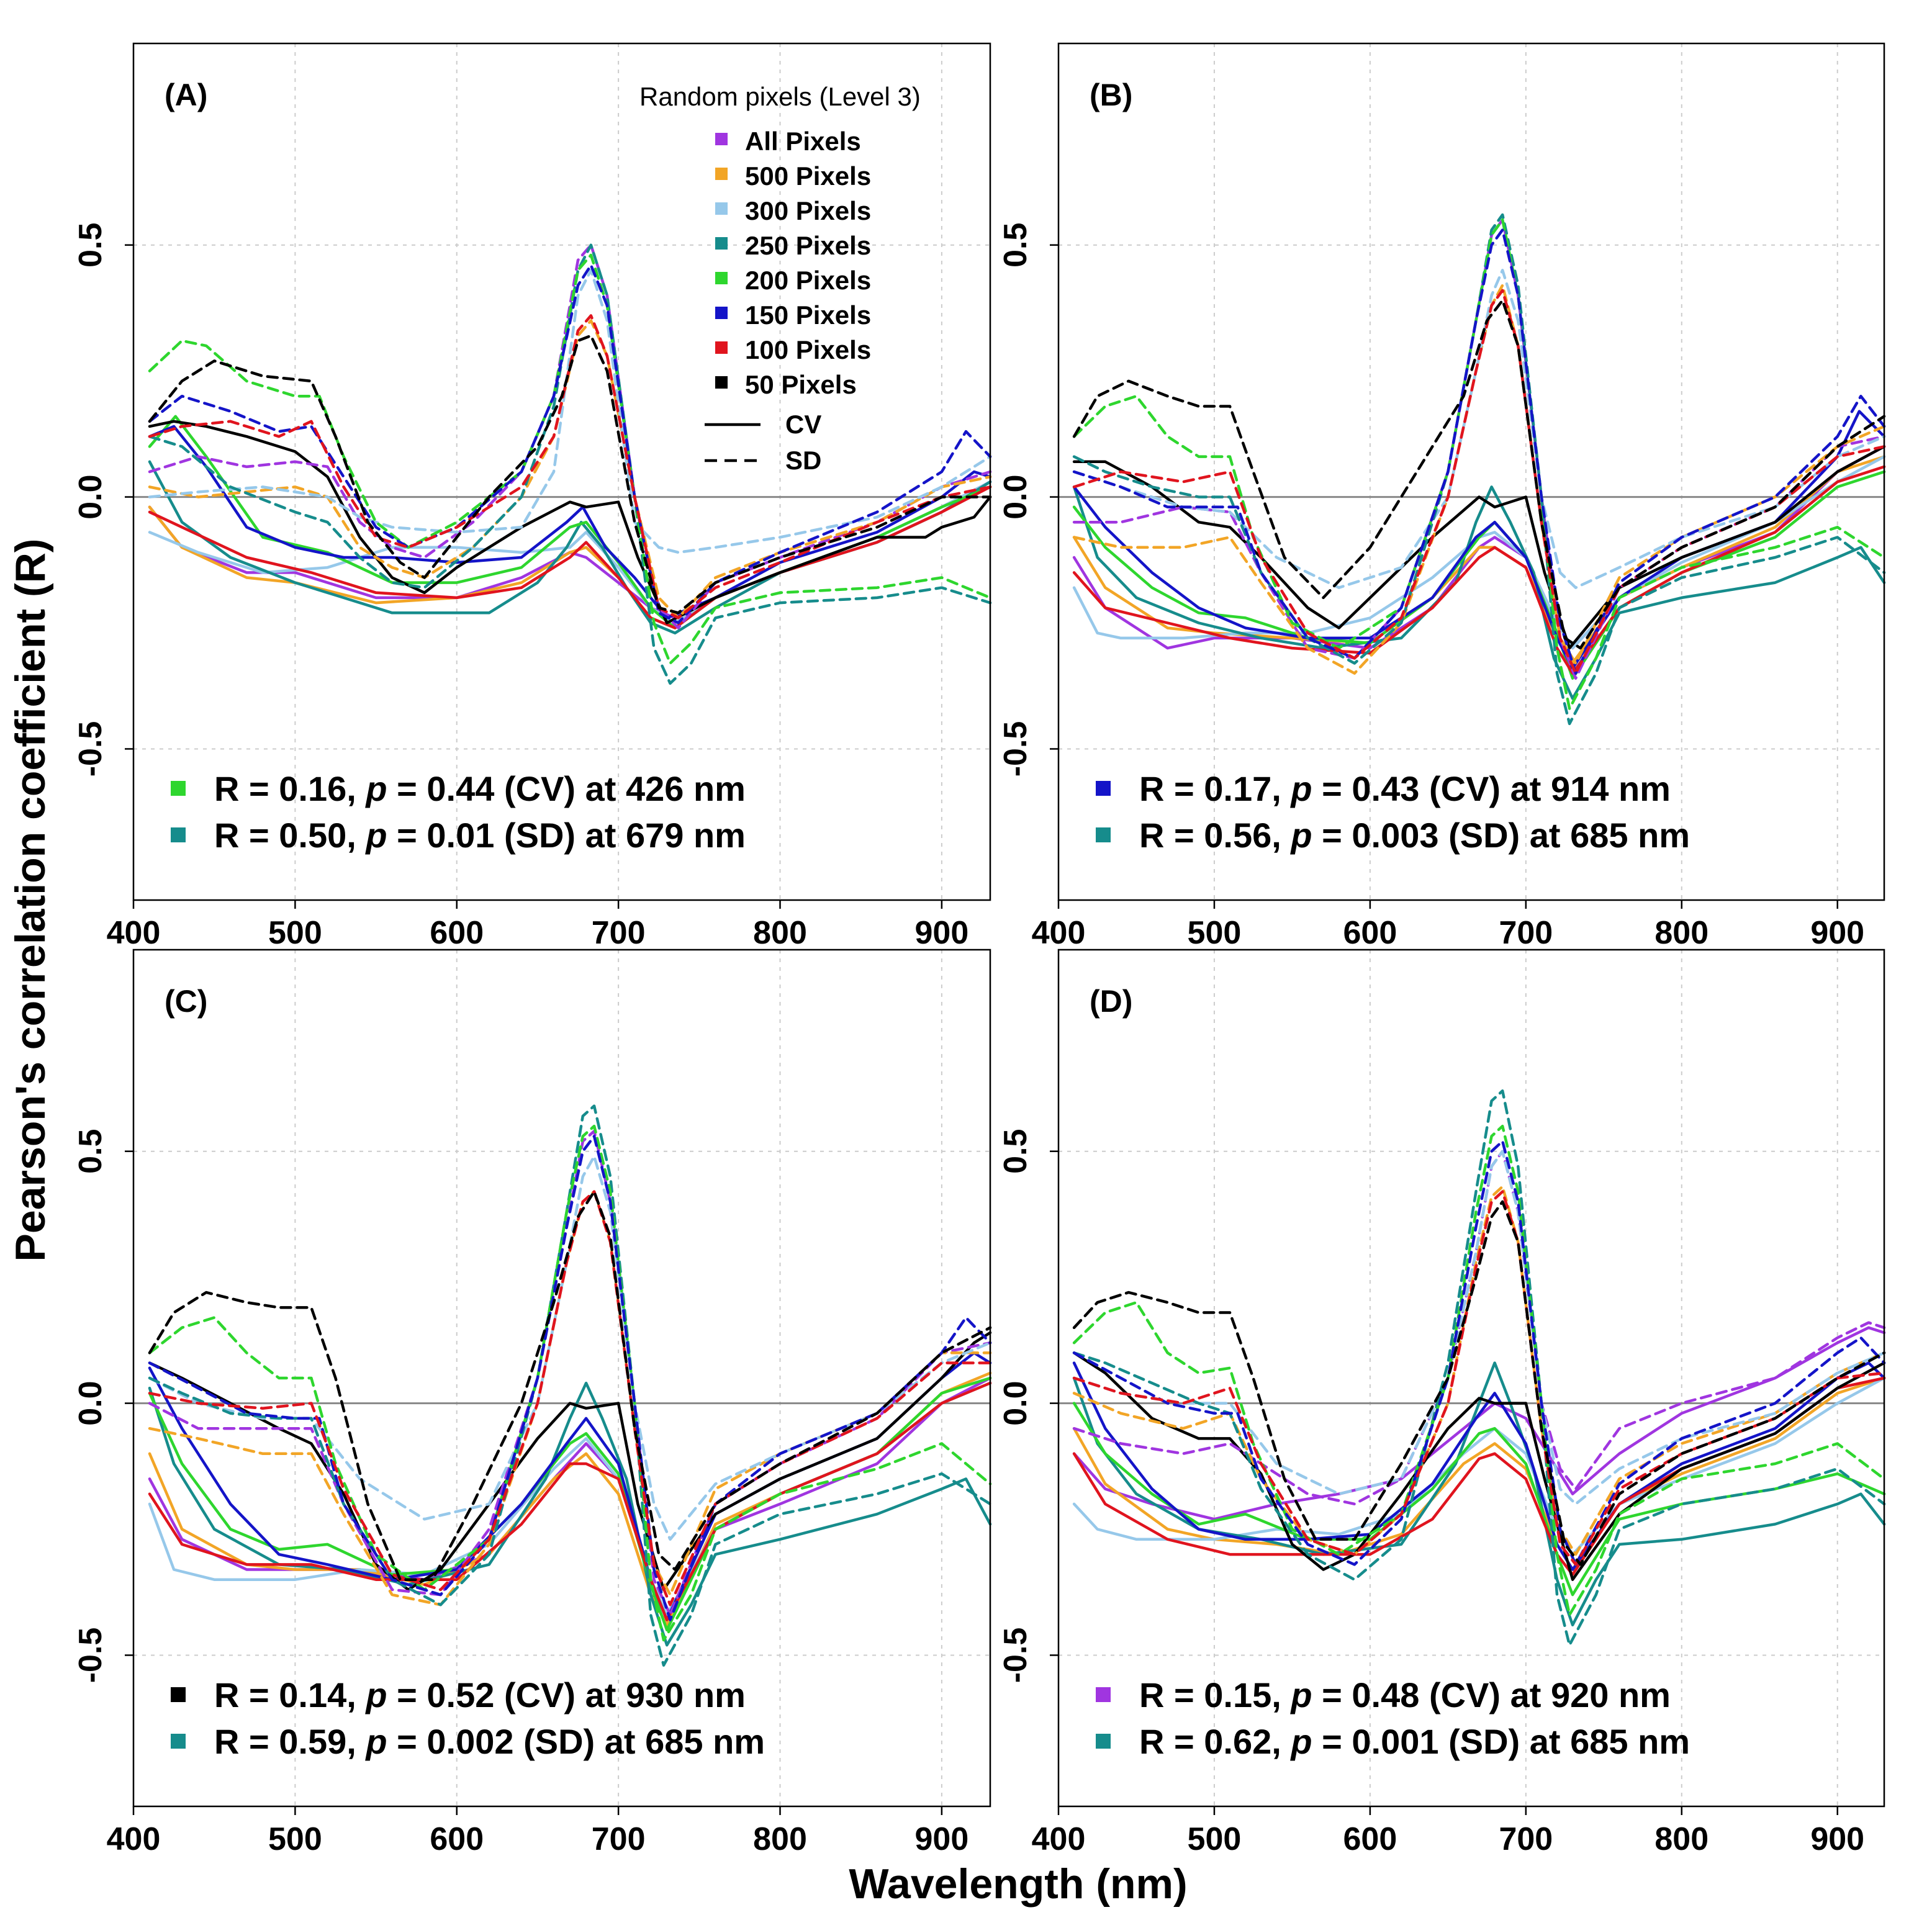 This screenshot has height=1915, width=1932. Describe the element at coordinates (808, 349) in the screenshot. I see `legend-entry-label: 100 Pixels` at that location.